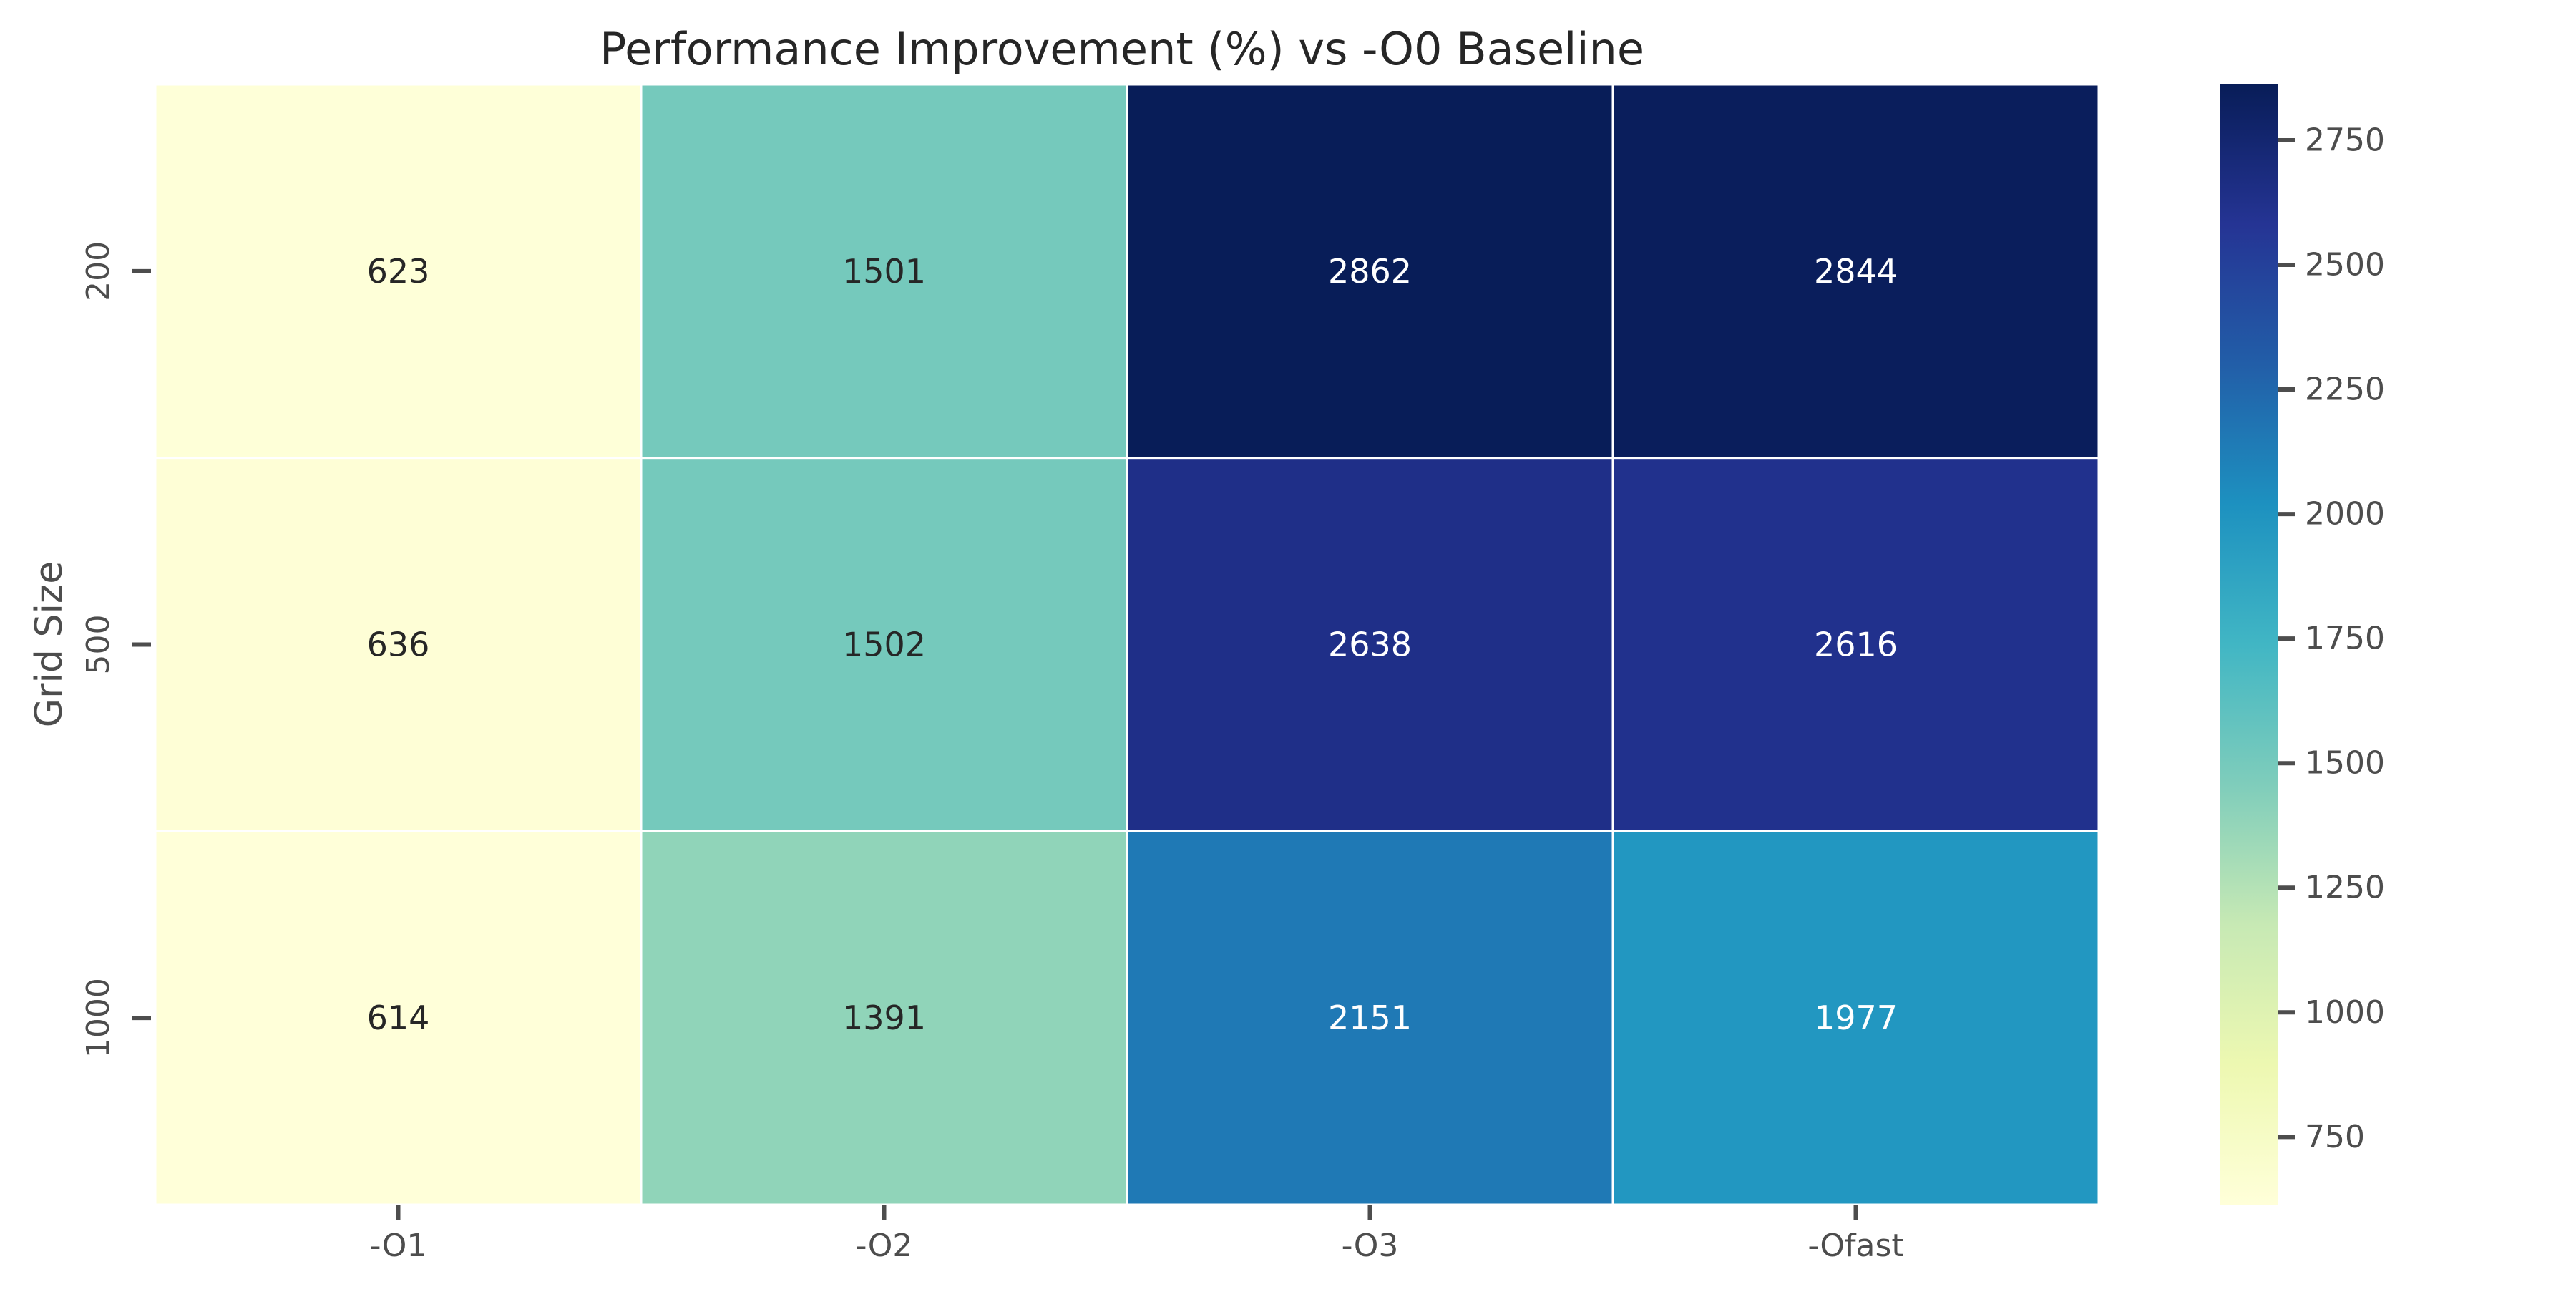 The height and width of the screenshot is (1292, 2576). I want to click on colorbar-tick-label: 1750, so click(2345, 639).